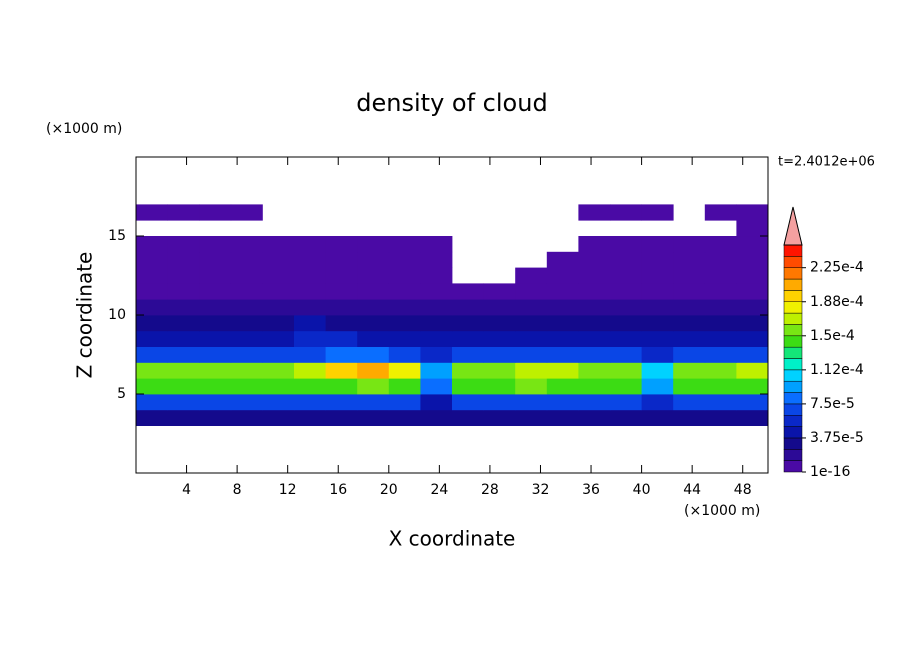  Describe the element at coordinates (117, 236) in the screenshot. I see `y-tick-label: 15` at that location.